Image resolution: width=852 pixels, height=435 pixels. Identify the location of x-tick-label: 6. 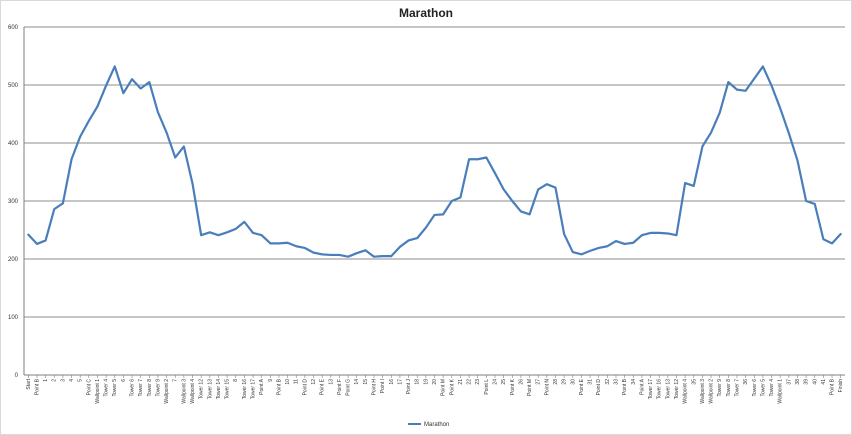
(124, 380).